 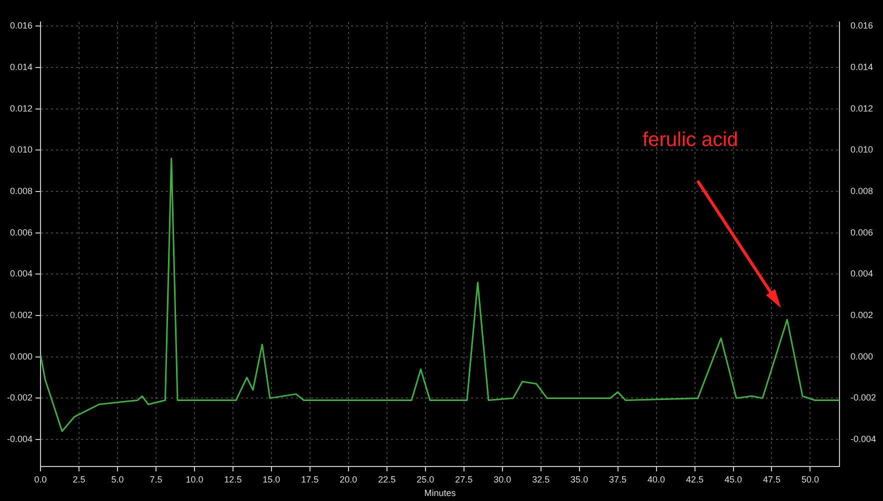 What do you see at coordinates (464, 479) in the screenshot?
I see `x-tick-label: 27.5` at bounding box center [464, 479].